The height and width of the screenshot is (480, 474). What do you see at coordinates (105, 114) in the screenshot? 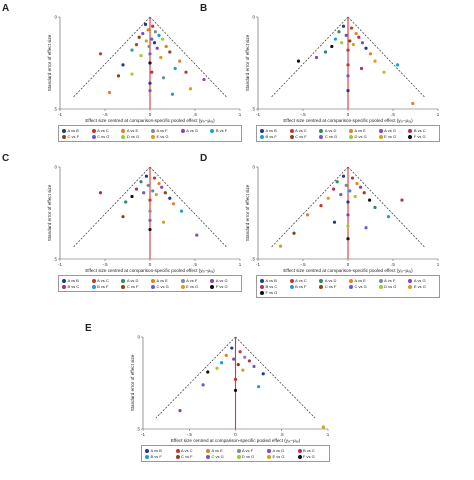
I see `x-tick-label: -.5` at bounding box center [105, 114].